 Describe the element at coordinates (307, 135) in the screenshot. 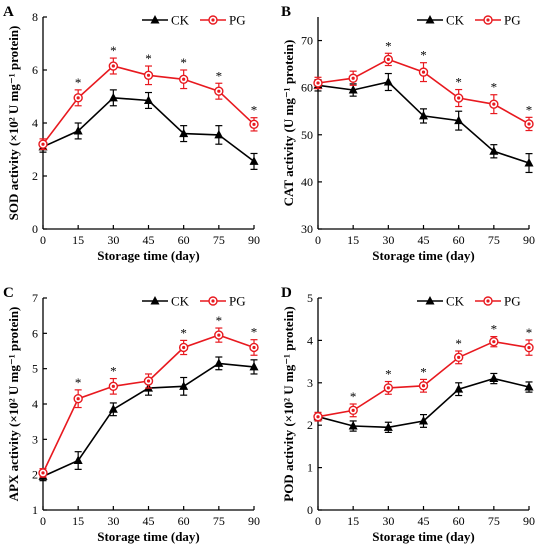

I see `y-tick-label: 50` at that location.